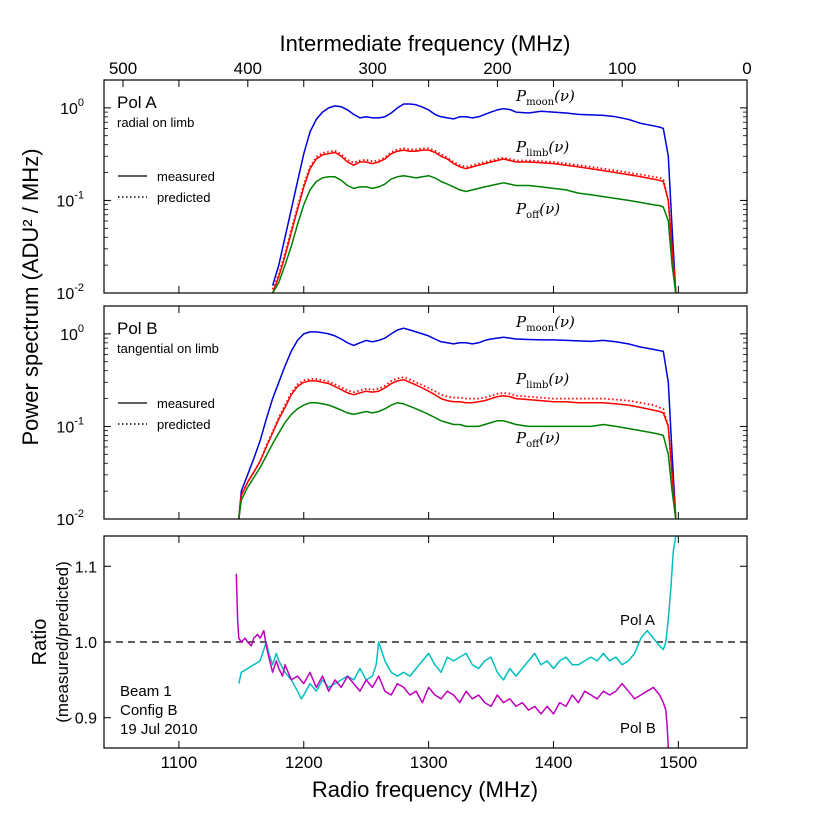  I want to click on ratio-annotation-beam: Beam 1, so click(146, 691).